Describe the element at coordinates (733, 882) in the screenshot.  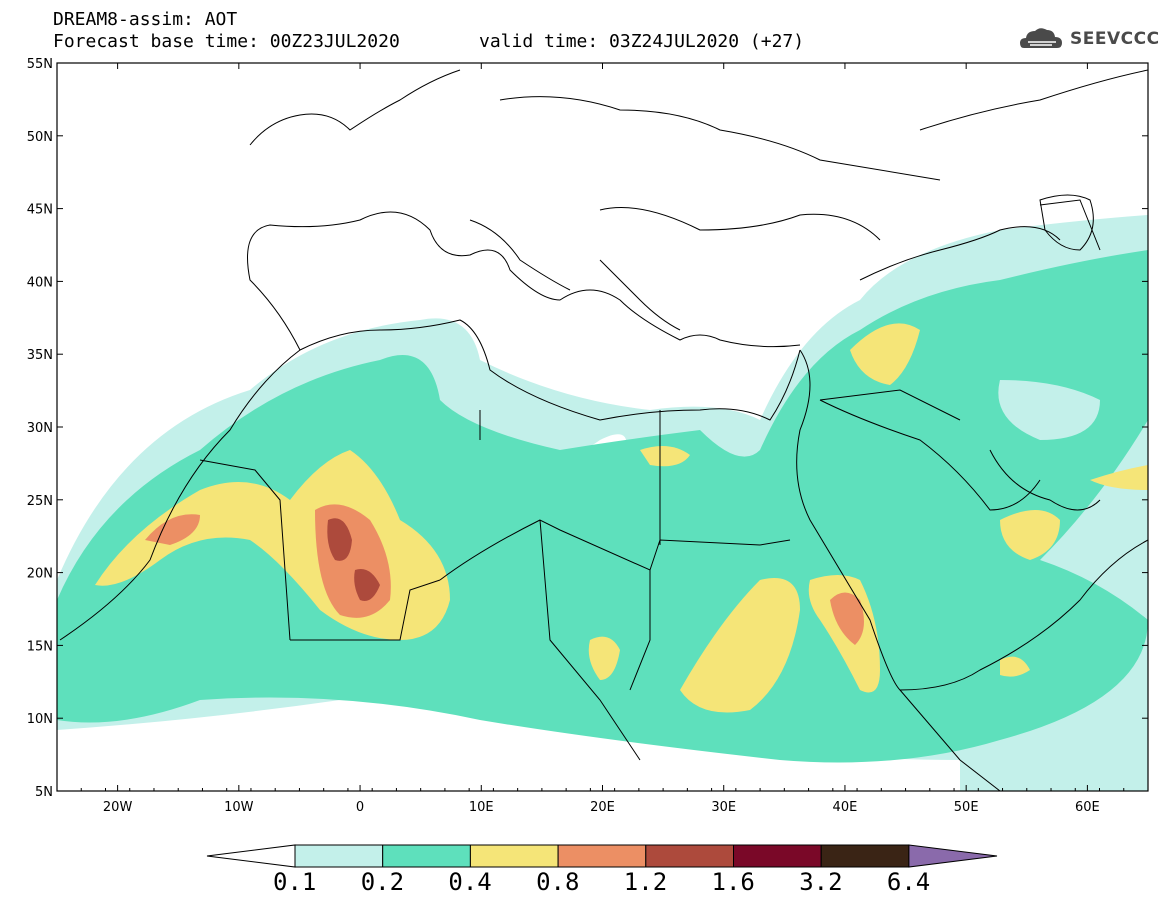
I see `colorbar-label: 1.6` at that location.